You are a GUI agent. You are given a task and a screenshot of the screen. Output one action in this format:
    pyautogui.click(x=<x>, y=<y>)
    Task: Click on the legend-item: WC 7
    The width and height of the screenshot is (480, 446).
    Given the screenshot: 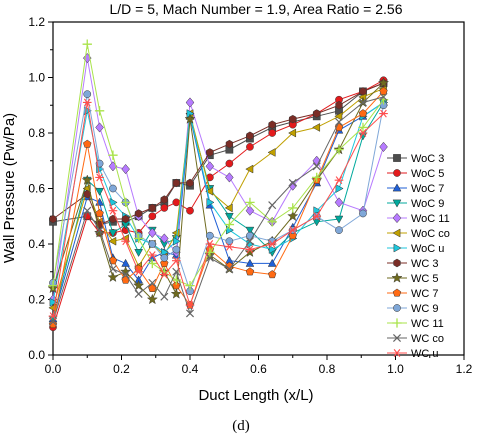 What is the action you would take?
    pyautogui.click(x=413, y=294)
    